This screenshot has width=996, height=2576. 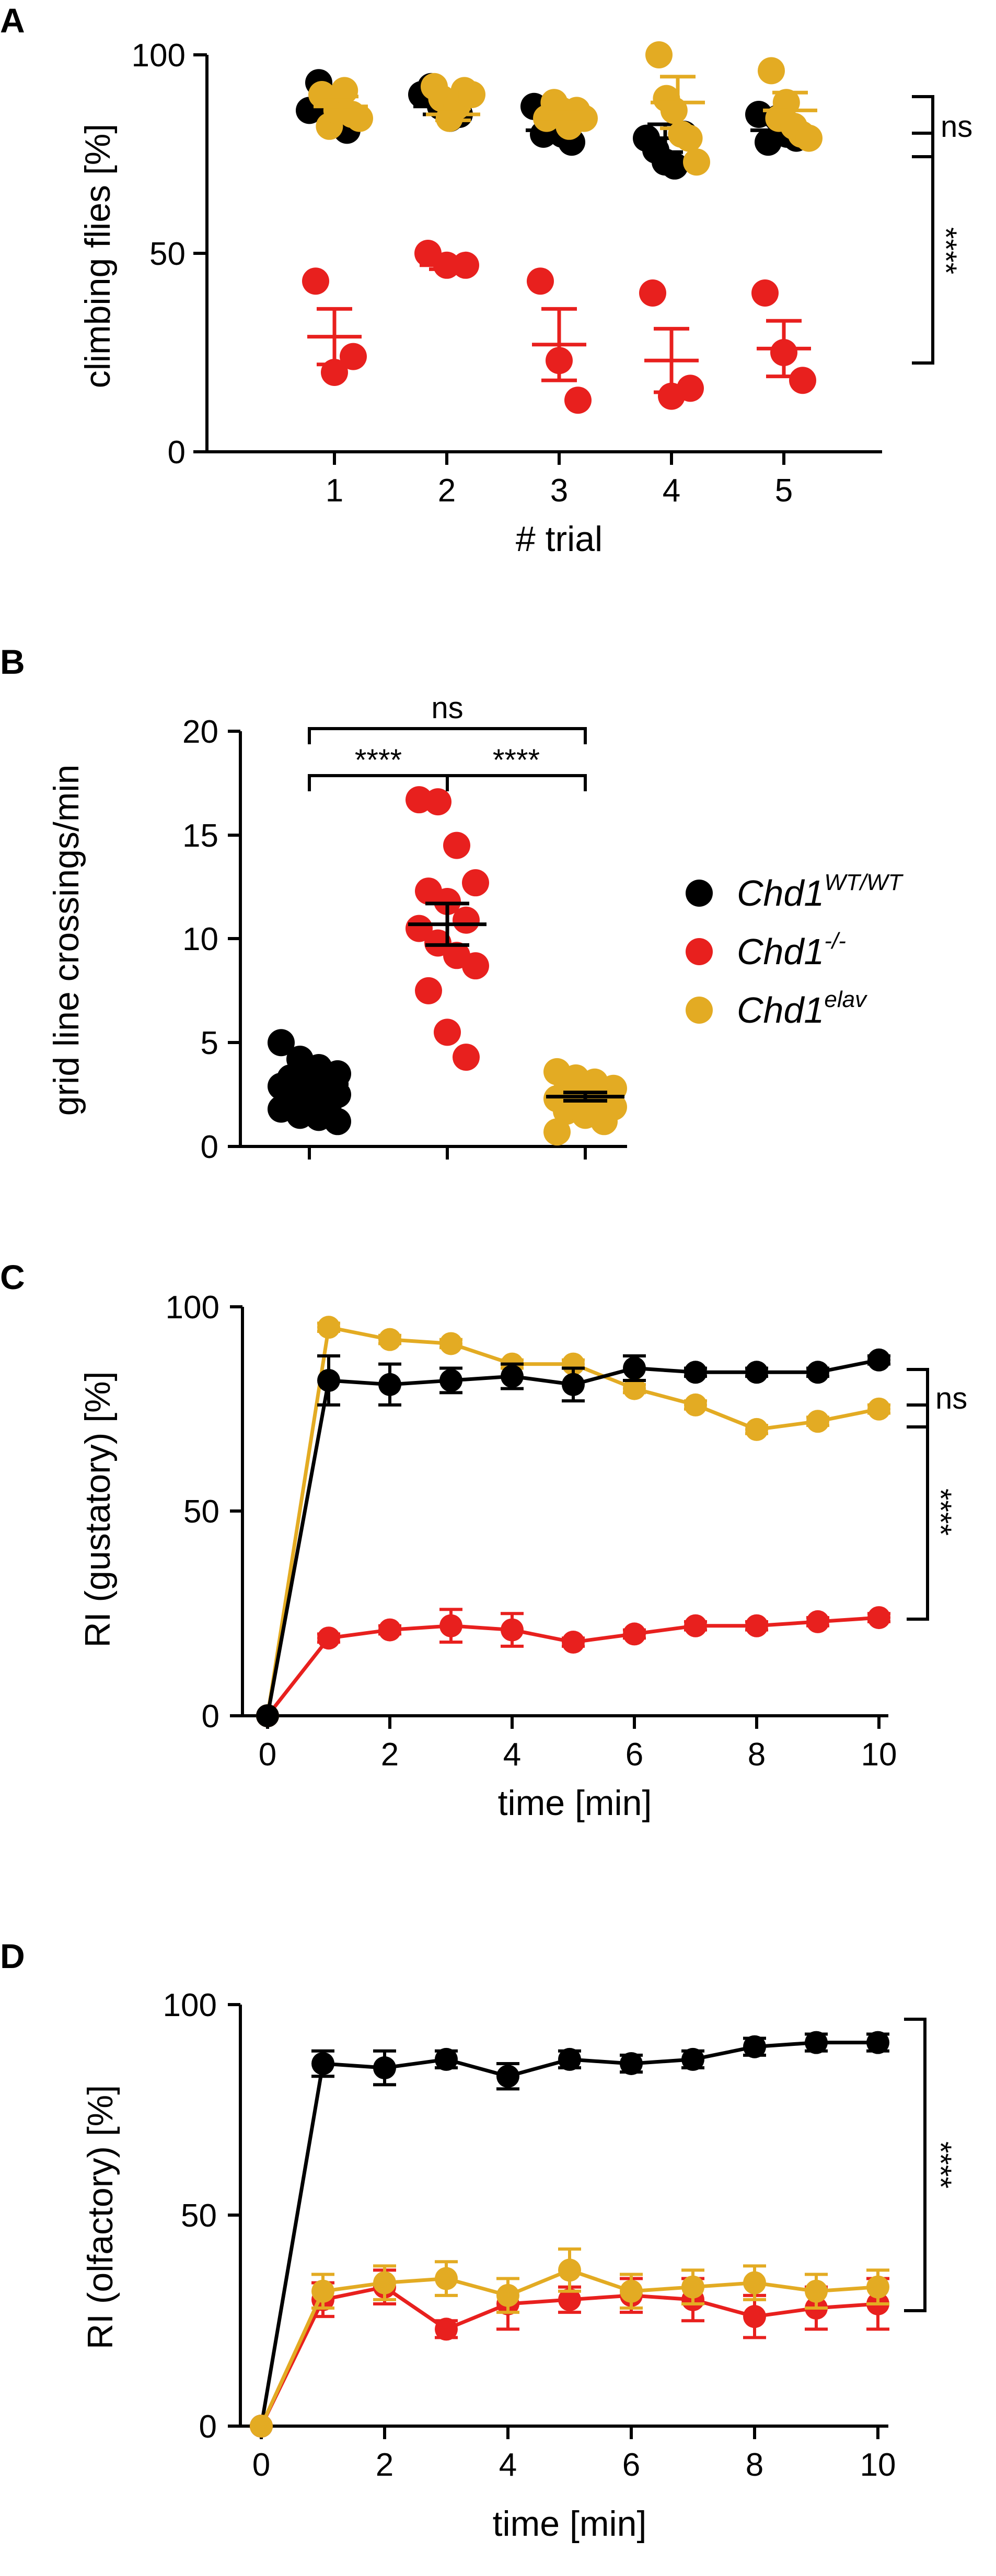 I want to click on legend-marker-ko, so click(x=699, y=951).